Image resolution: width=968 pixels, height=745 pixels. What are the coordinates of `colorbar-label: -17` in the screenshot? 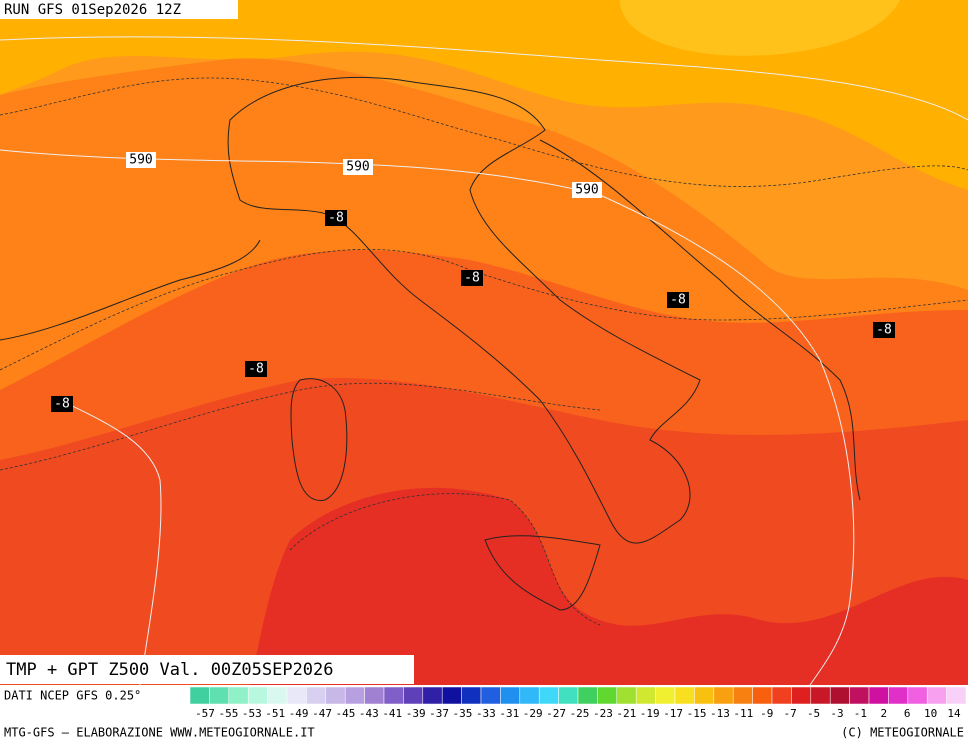 It's located at (673, 713).